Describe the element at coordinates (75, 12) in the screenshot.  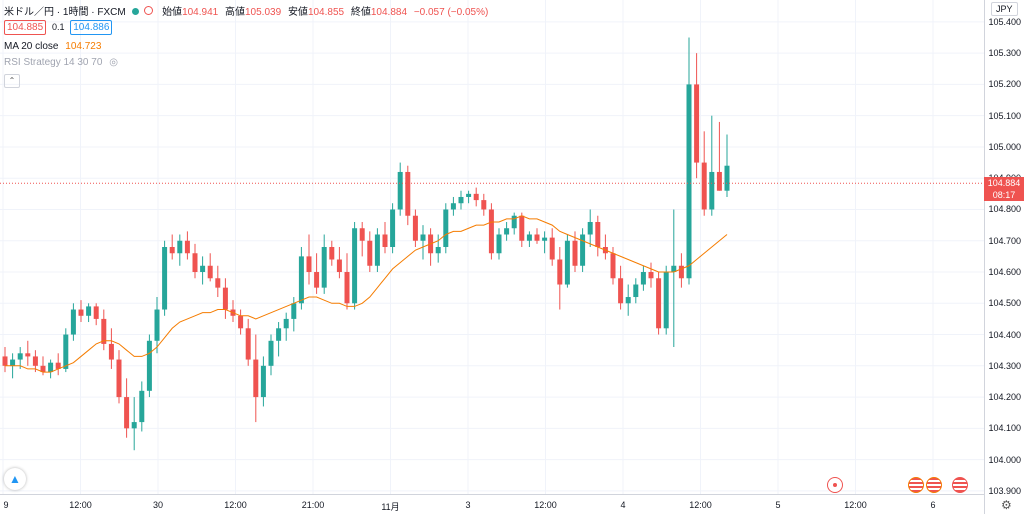
I see `interval: 1時間` at that location.